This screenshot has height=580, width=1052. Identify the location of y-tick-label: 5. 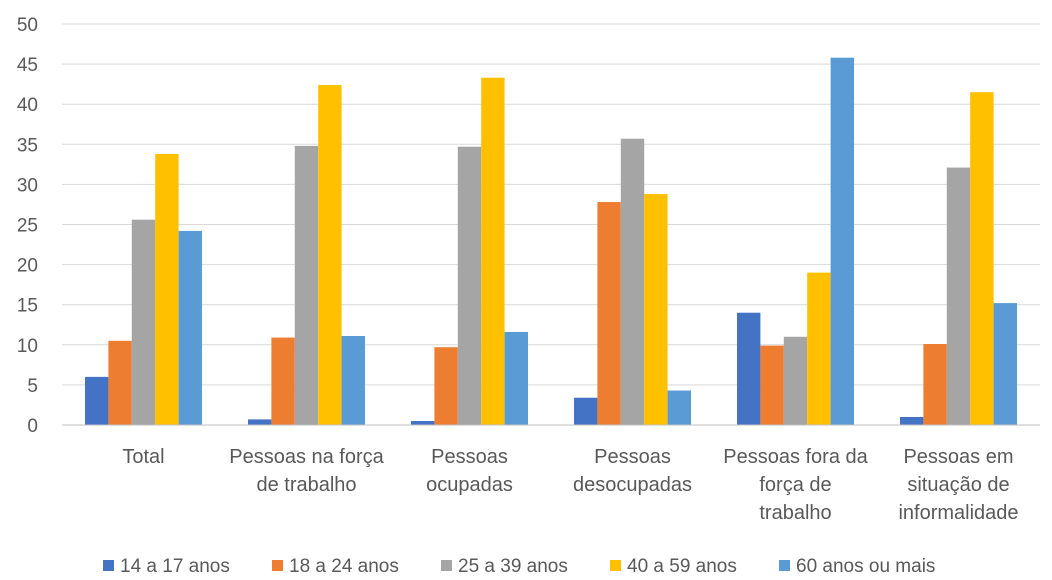
(32, 386).